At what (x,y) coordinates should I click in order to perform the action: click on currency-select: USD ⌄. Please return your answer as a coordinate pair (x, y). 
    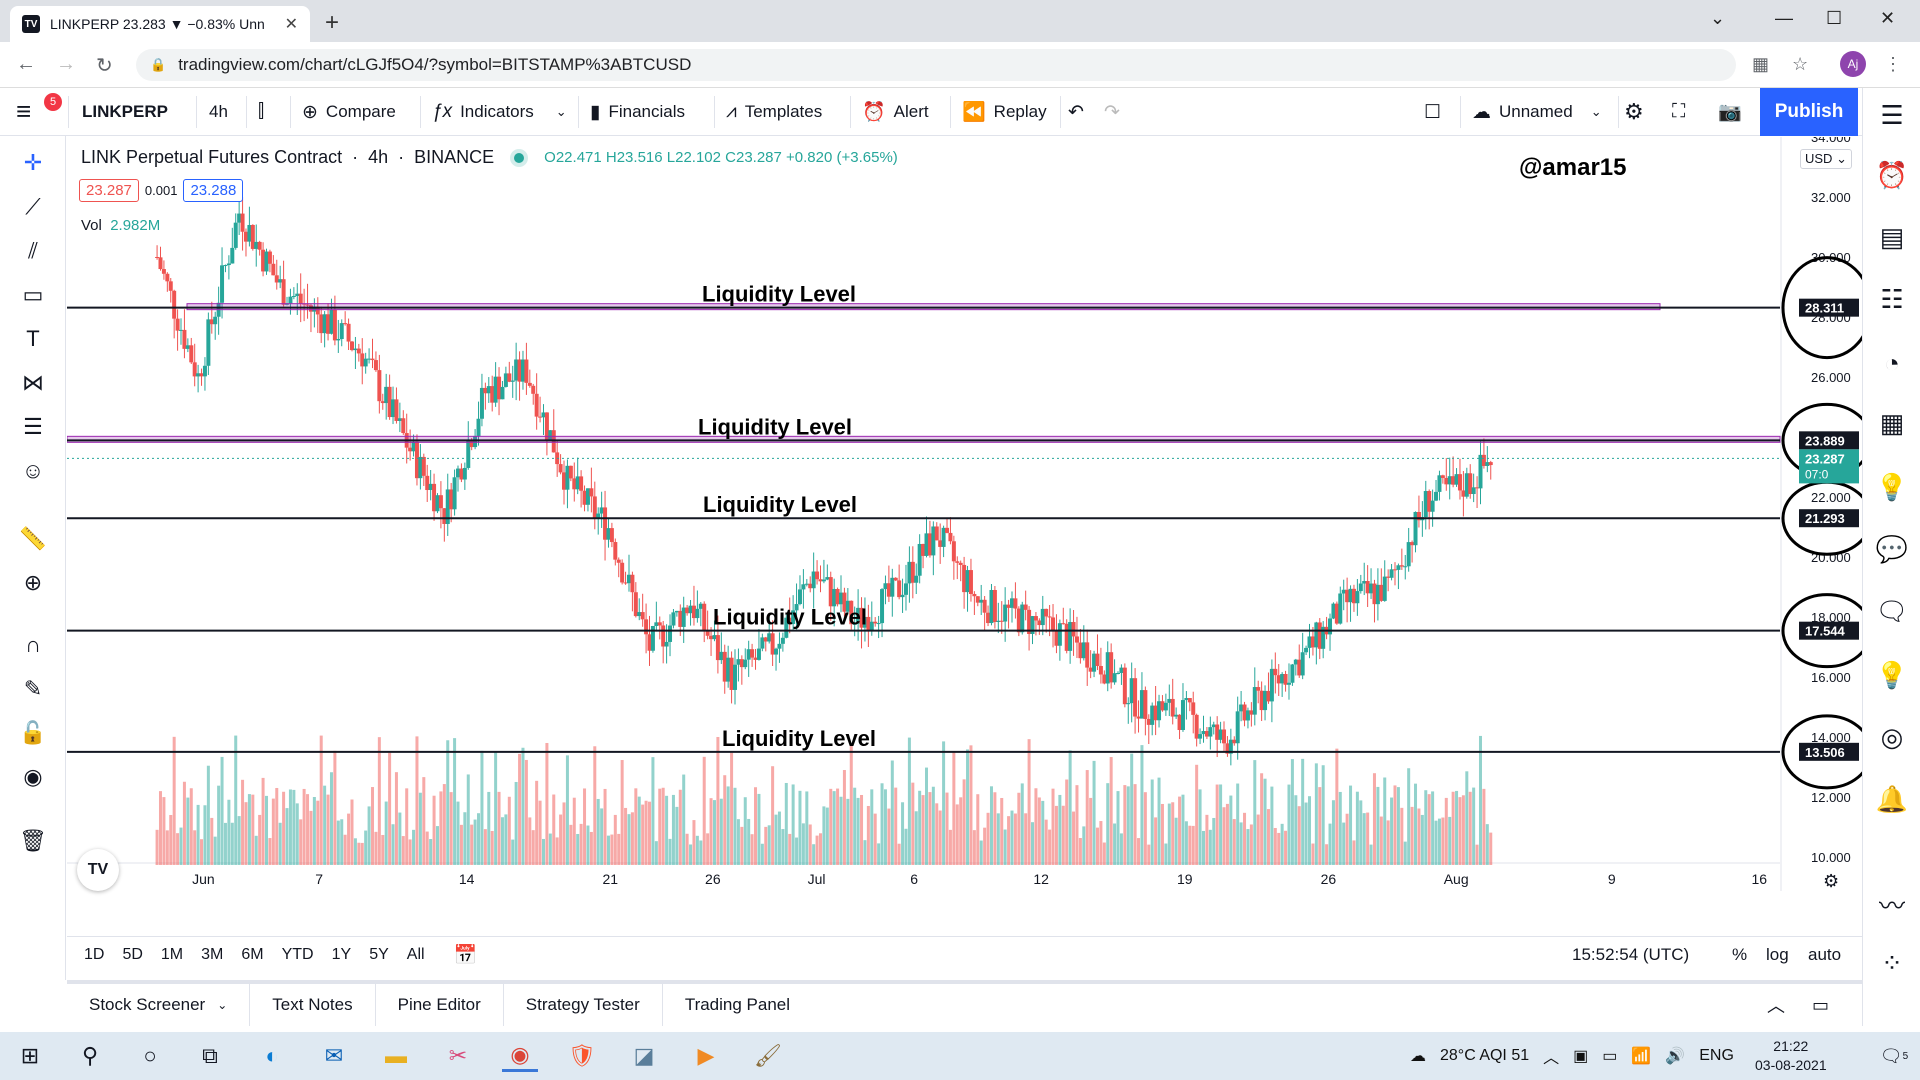
    Looking at the image, I should click on (1826, 159).